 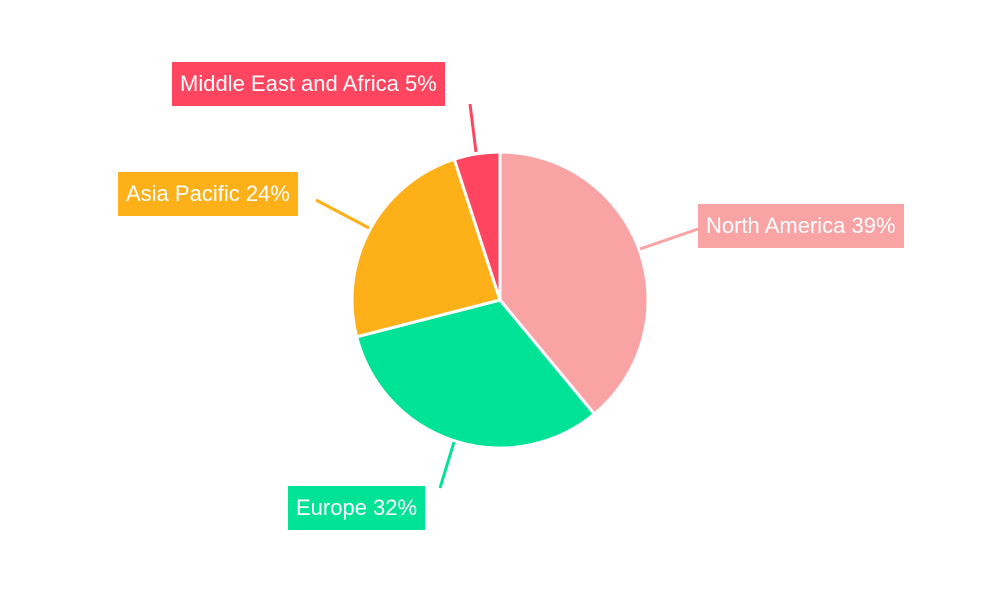 What do you see at coordinates (308, 84) in the screenshot?
I see `label-middle-east-and-africa: Middle East and Africa 5%` at bounding box center [308, 84].